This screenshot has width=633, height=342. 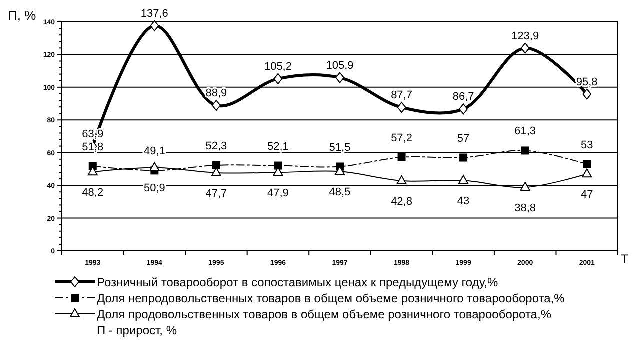 I want to click on legend-label: Розничный товарооборот в сопоставимых ценах к предыдущему году,%, so click(x=297, y=283).